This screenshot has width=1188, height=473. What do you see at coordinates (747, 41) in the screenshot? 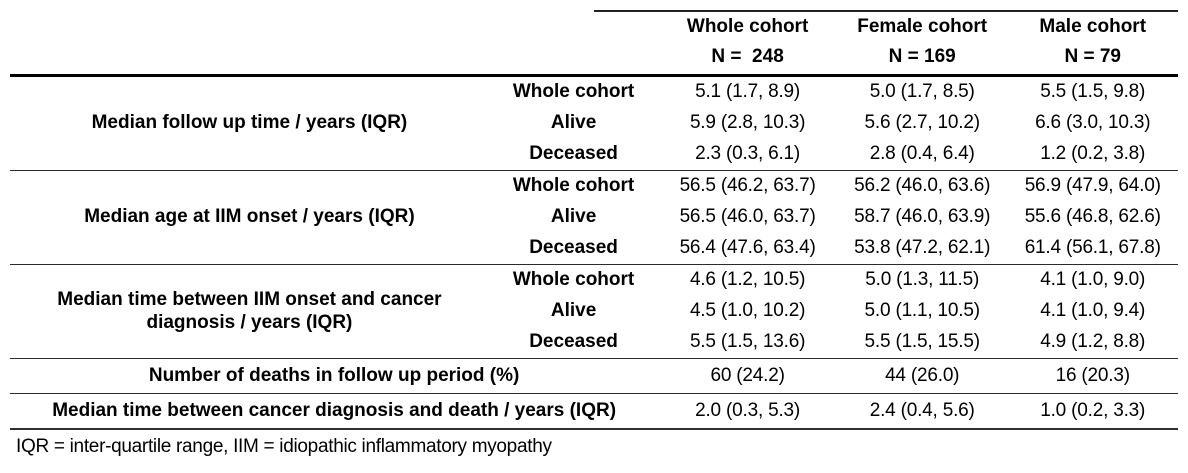
I see `column-header-whole-cohort: Whole cohort N = 248` at bounding box center [747, 41].